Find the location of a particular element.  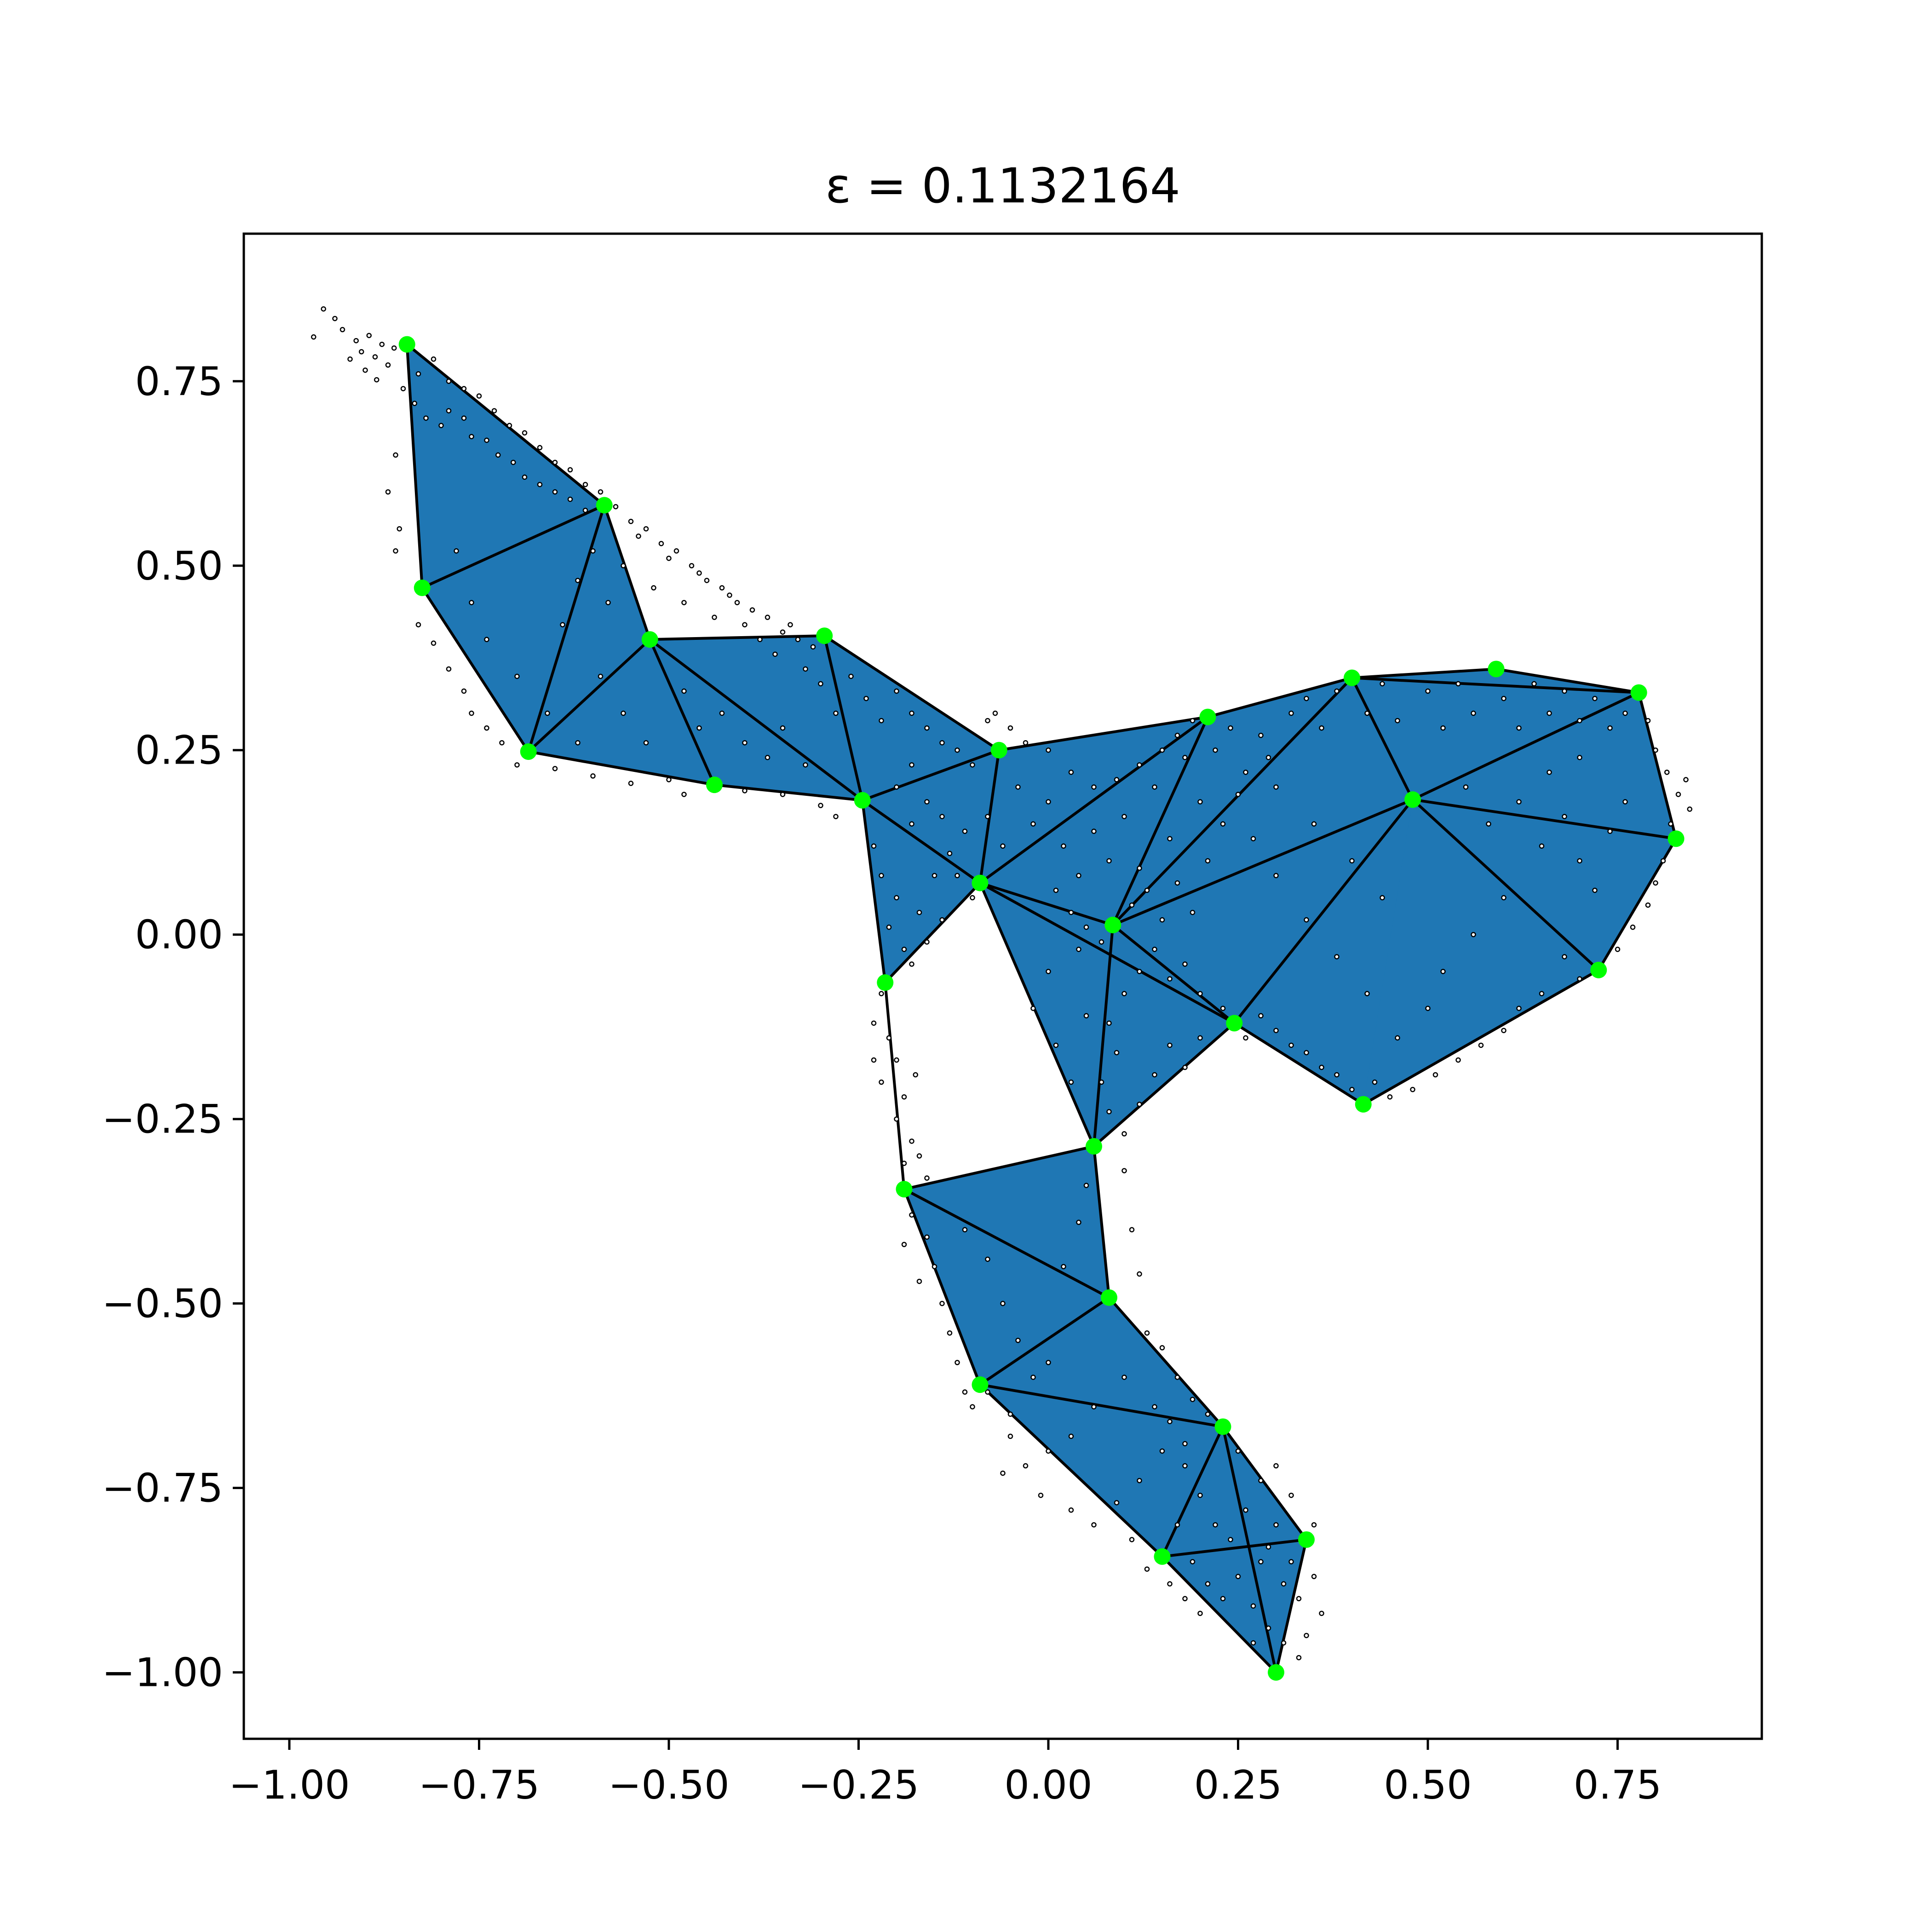

x-tick-label-4: 0.00 is located at coordinates (1048, 1785).